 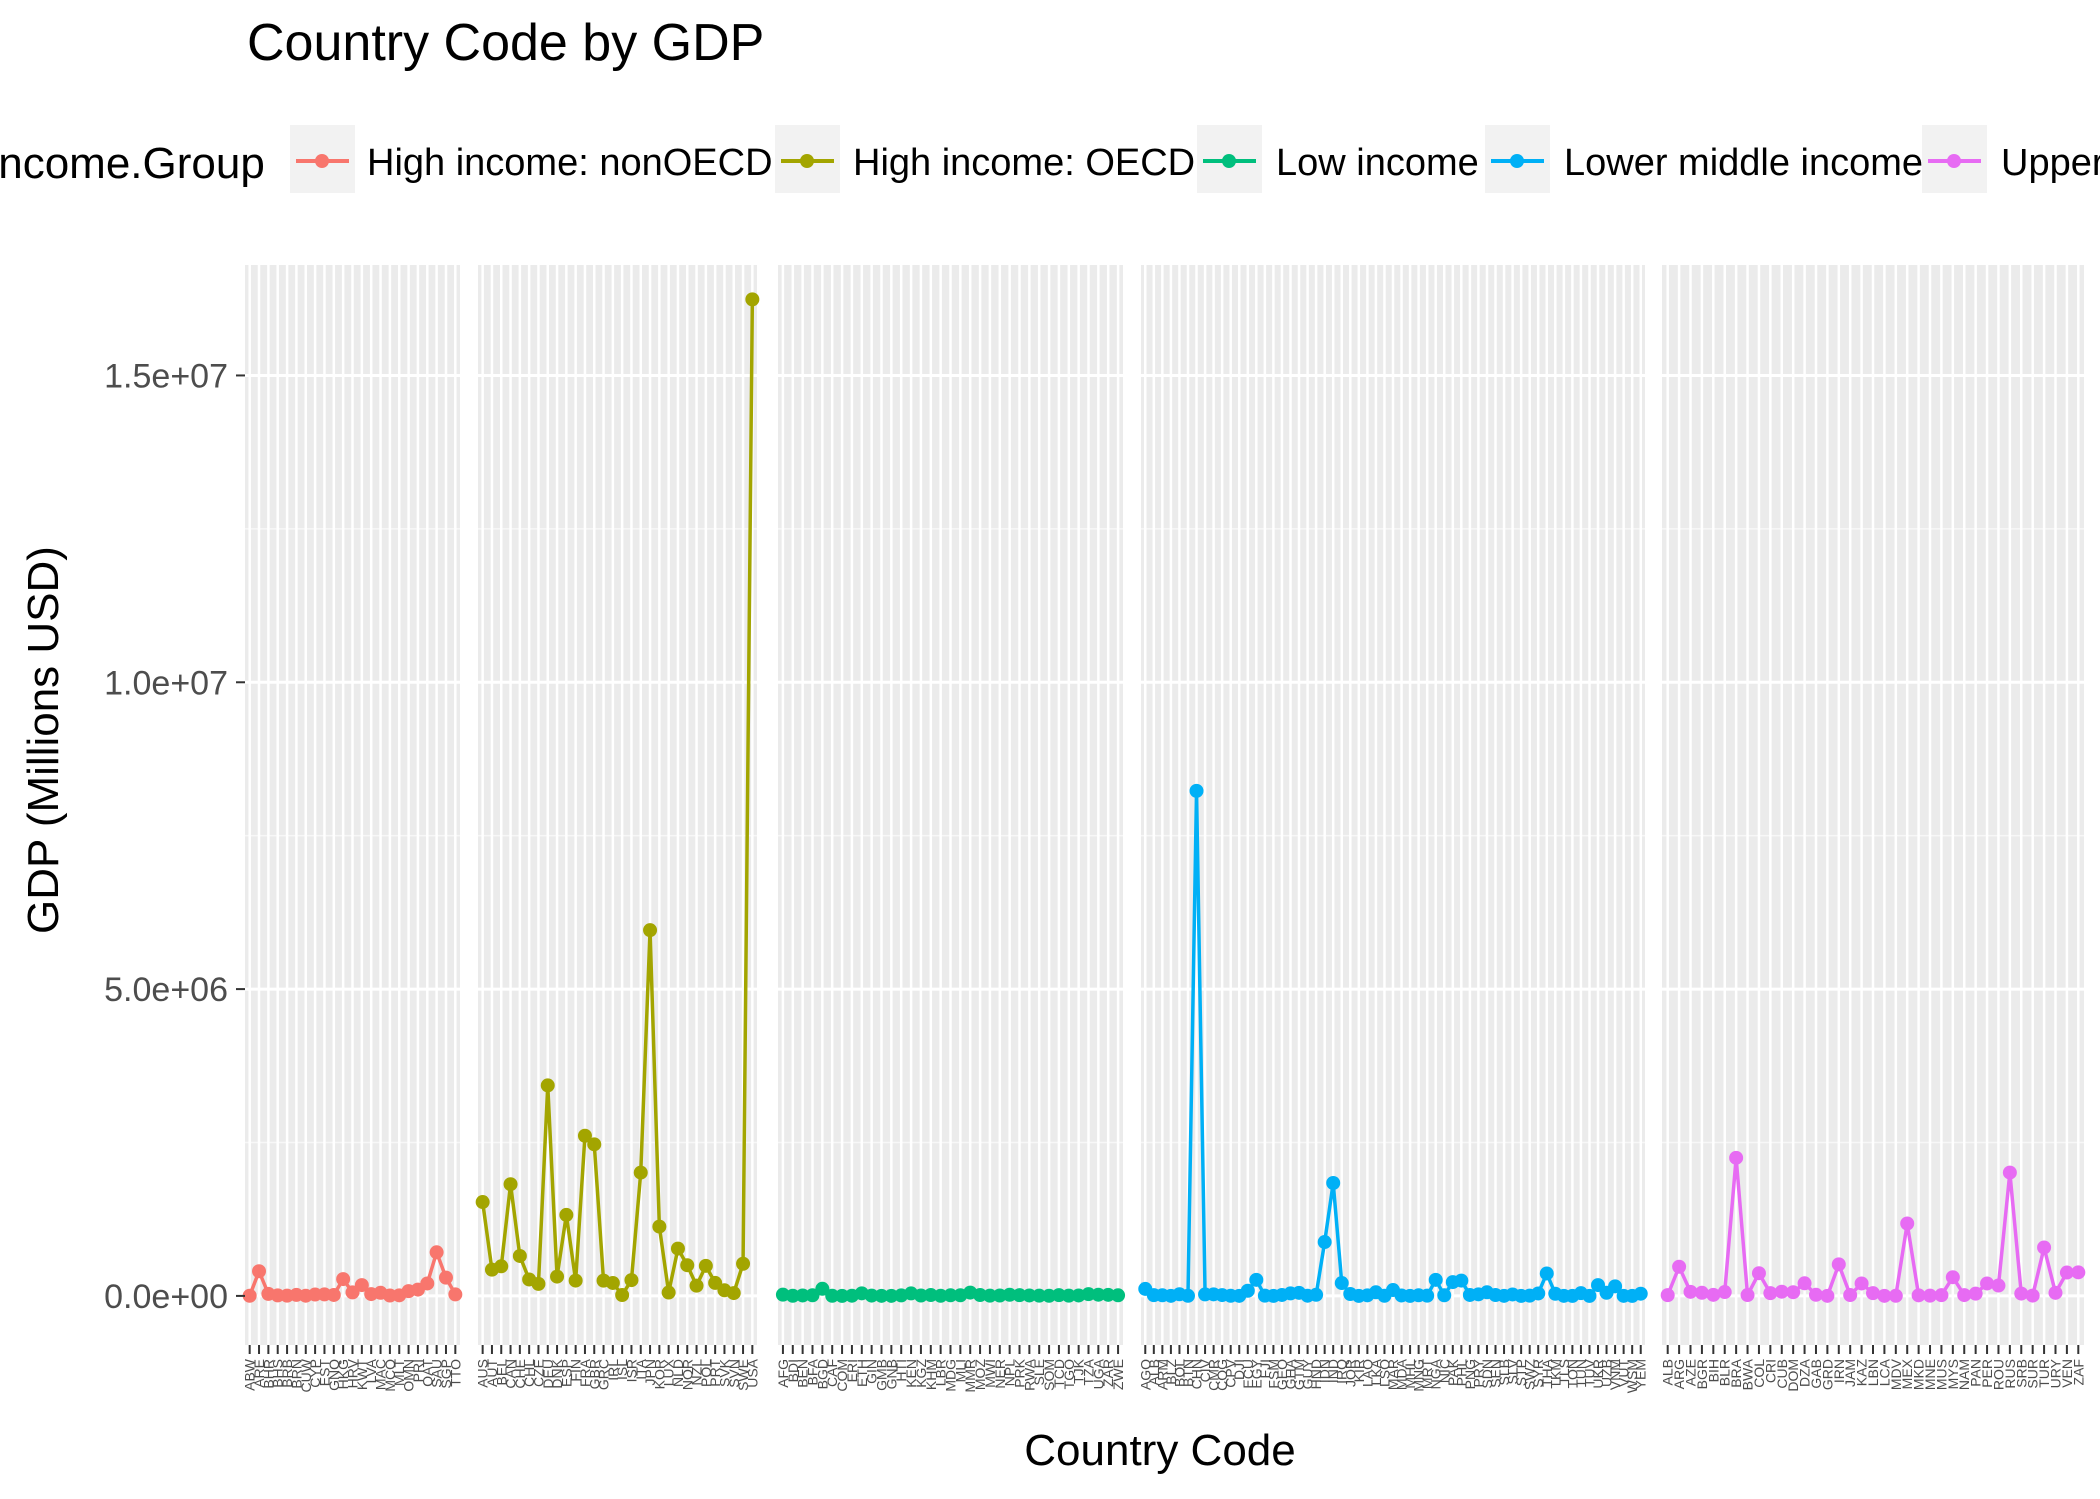 What do you see at coordinates (980, 1375) in the screenshot?
I see `x-tick-label: MOZ` at bounding box center [980, 1375].